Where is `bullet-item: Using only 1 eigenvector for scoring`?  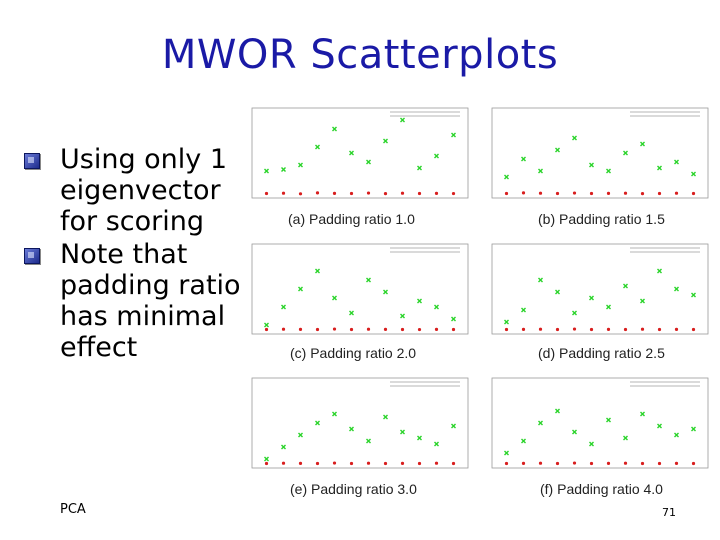 bullet-item: Using only 1 eigenvector for scoring is located at coordinates (132, 190).